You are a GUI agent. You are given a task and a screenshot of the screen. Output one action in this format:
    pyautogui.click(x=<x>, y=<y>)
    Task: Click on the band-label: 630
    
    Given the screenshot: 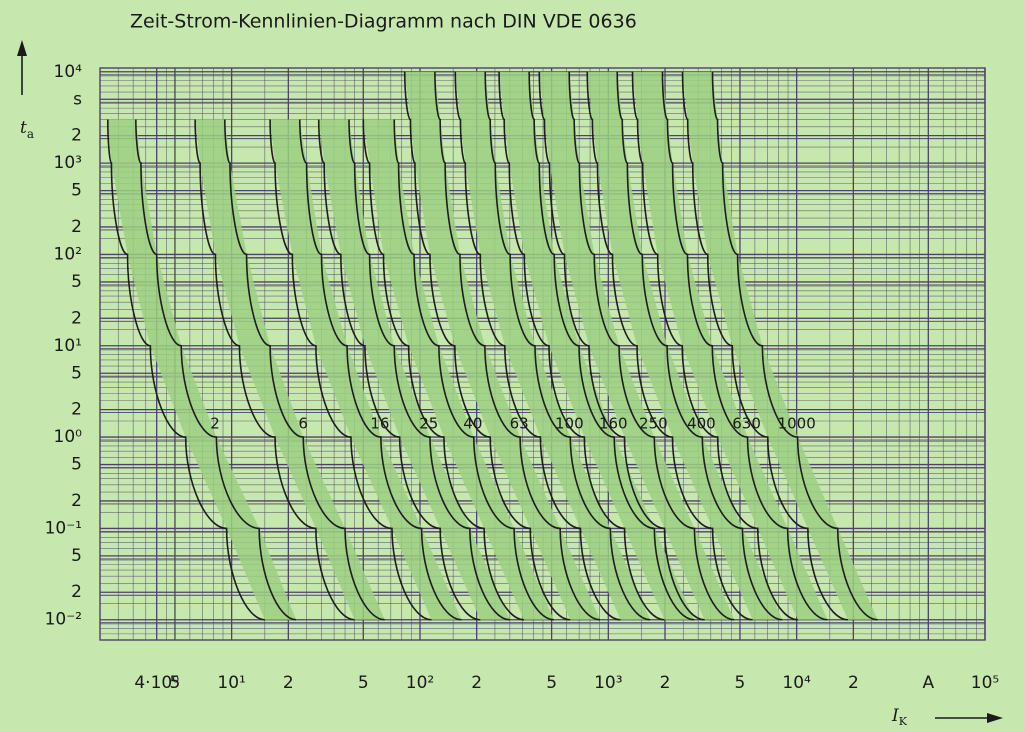 What is the action you would take?
    pyautogui.click(x=746, y=424)
    